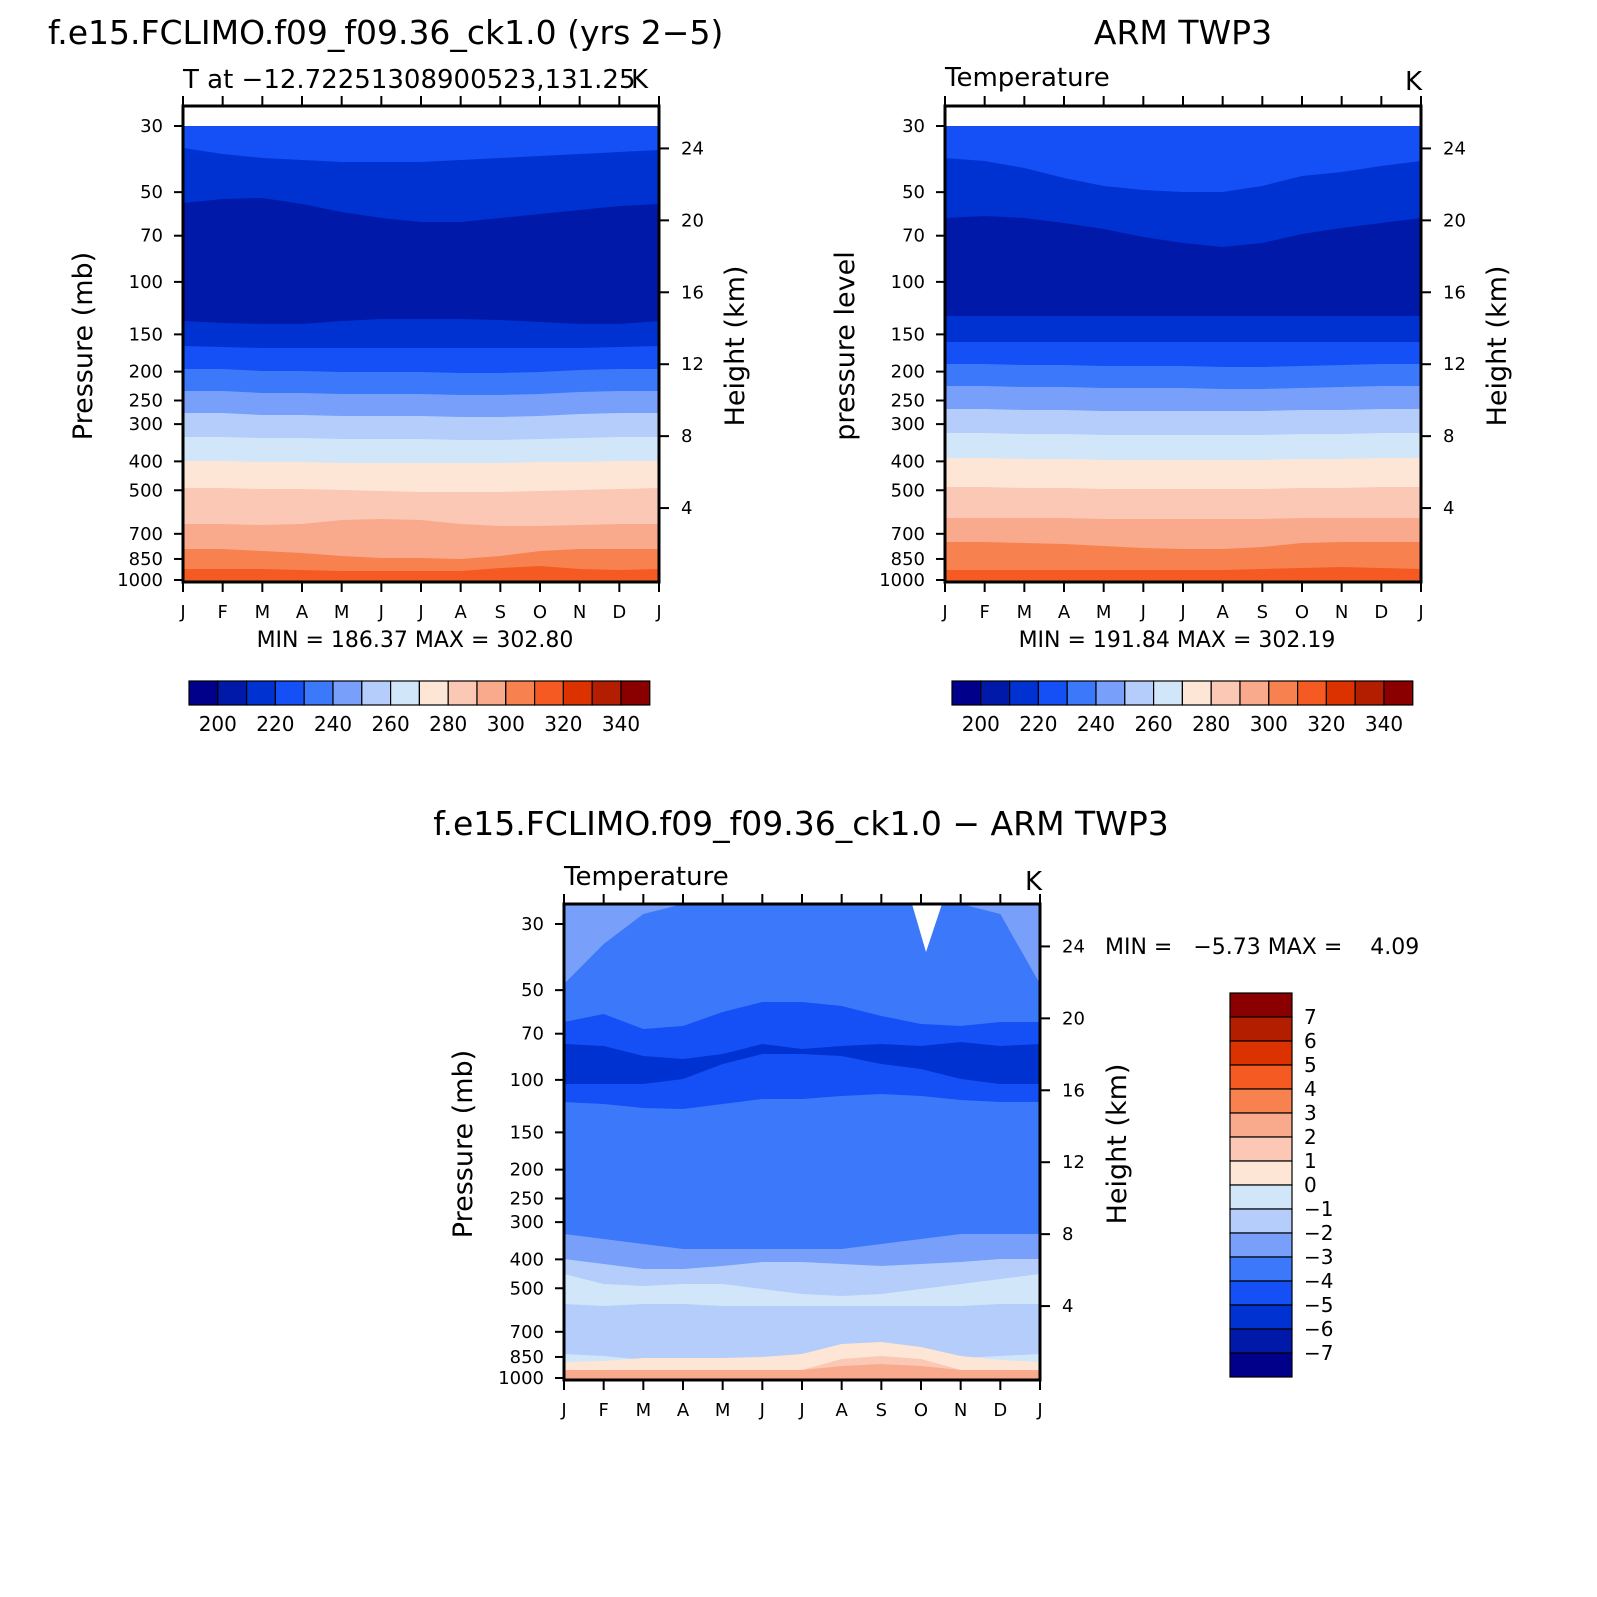  Describe the element at coordinates (1414, 82) in the screenshot. I see `panel-obs-units: K` at that location.